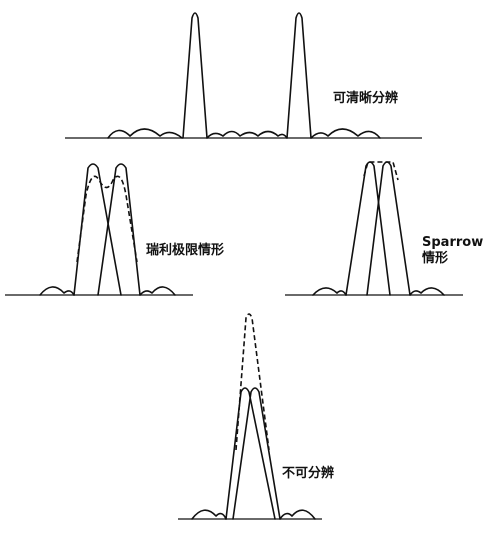  I want to click on label-rayleigh-limit: 瑞利极限情形, so click(185, 250).